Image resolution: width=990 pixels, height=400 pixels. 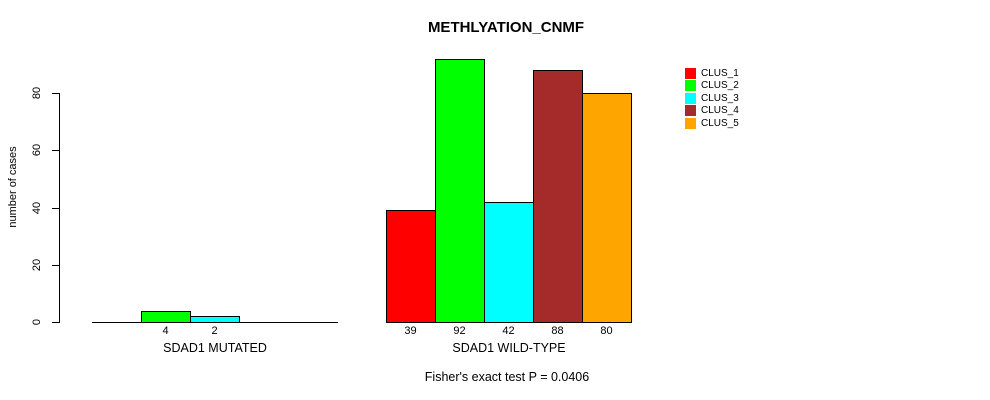 What do you see at coordinates (720, 73) in the screenshot?
I see `legend-label-clus_1: CLUS_1` at bounding box center [720, 73].